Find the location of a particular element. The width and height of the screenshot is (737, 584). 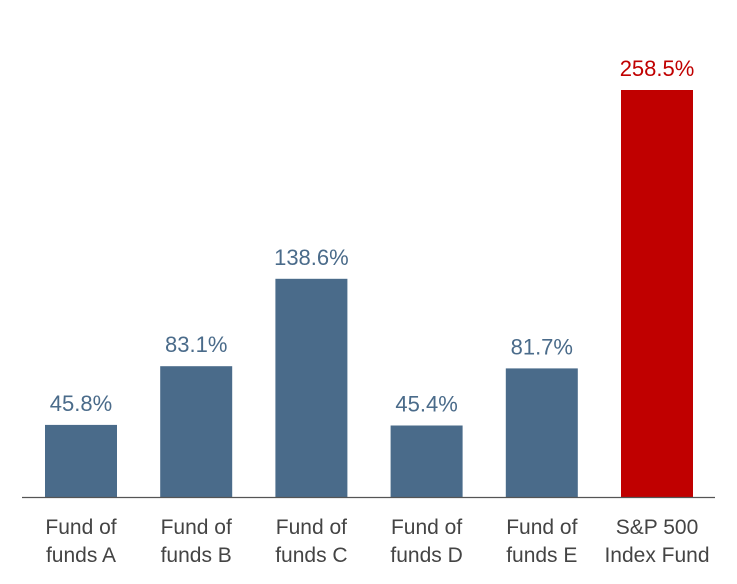

category-label-line: funds D is located at coordinates (426, 555).